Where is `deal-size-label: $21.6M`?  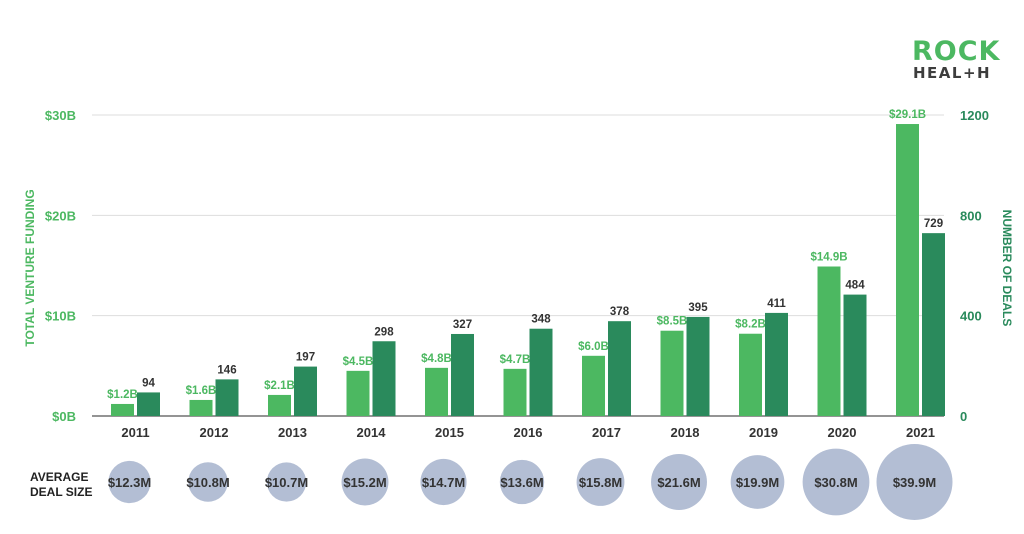 deal-size-label: $21.6M is located at coordinates (678, 482).